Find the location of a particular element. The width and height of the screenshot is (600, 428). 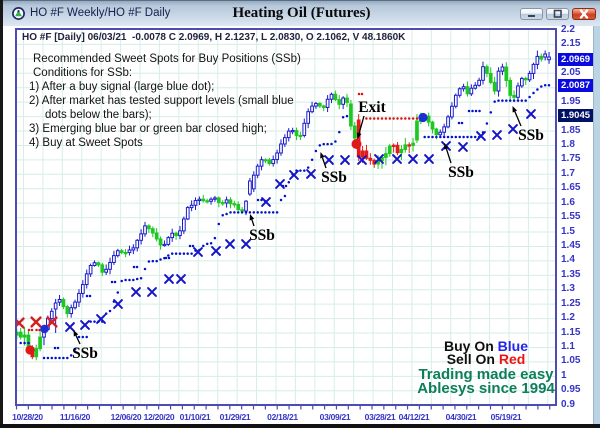

y-axis-label: 2.2 is located at coordinates (568, 29).